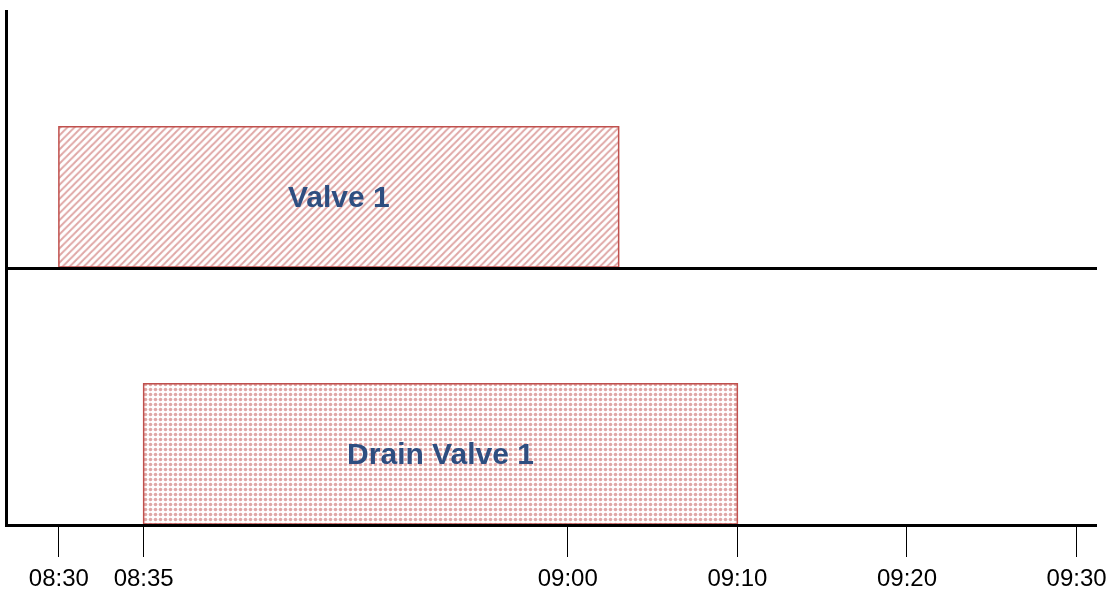 The width and height of the screenshot is (1117, 599). What do you see at coordinates (143, 577) in the screenshot?
I see `x-tick-label: 08:35` at bounding box center [143, 577].